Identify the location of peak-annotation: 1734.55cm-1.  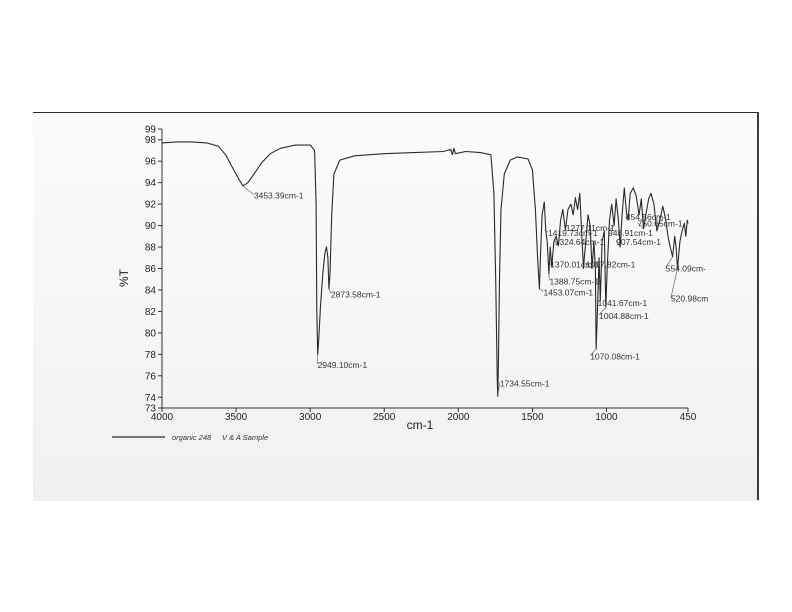
(523, 387).